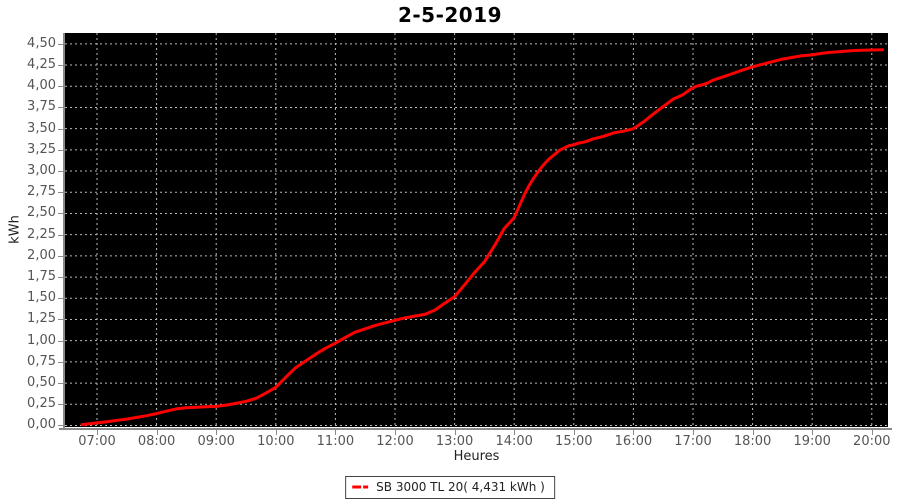  I want to click on legend-line-marker, so click(362, 487).